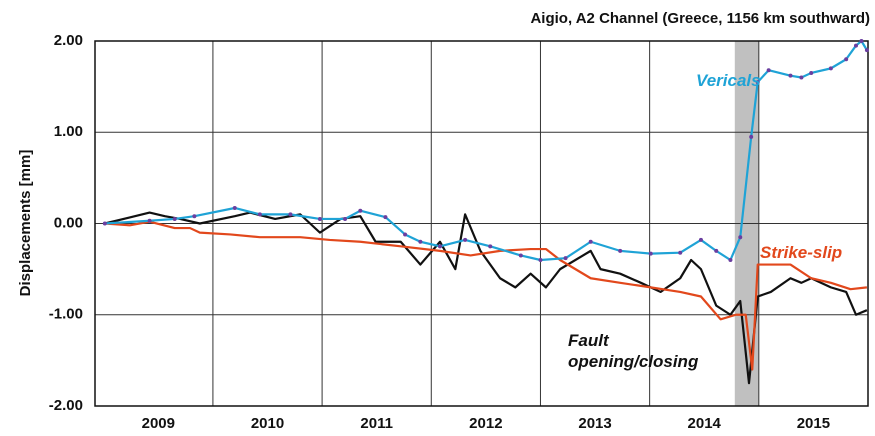  Describe the element at coordinates (633, 351) in the screenshot. I see `series-label: Fault opening/closing` at that location.